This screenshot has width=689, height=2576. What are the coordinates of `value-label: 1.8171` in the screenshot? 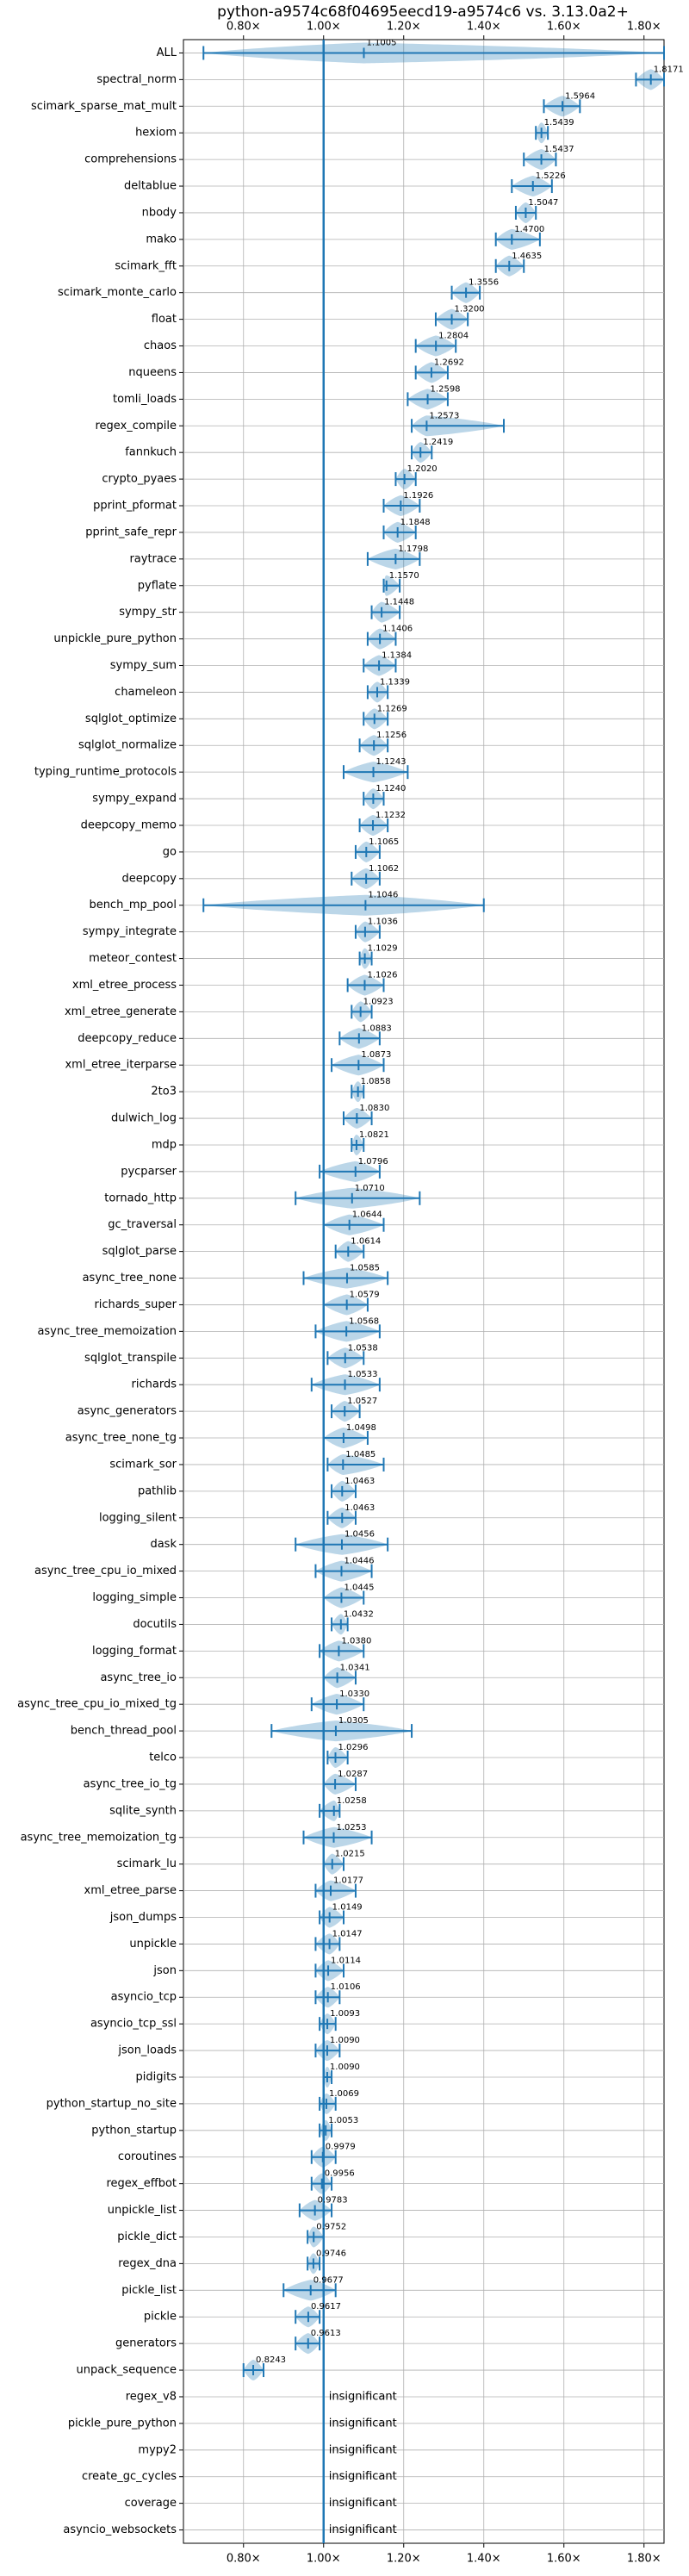 It's located at (669, 70).